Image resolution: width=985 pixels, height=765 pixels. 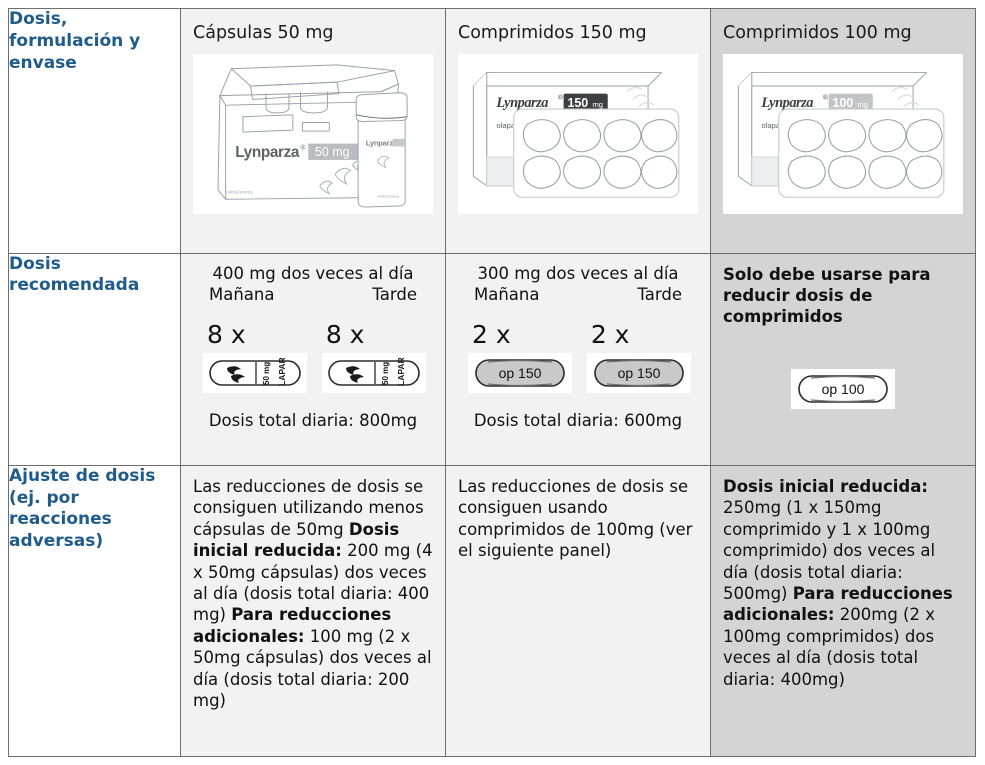 I want to click on row-label-recommended: Dosis recomendada, so click(x=74, y=274).